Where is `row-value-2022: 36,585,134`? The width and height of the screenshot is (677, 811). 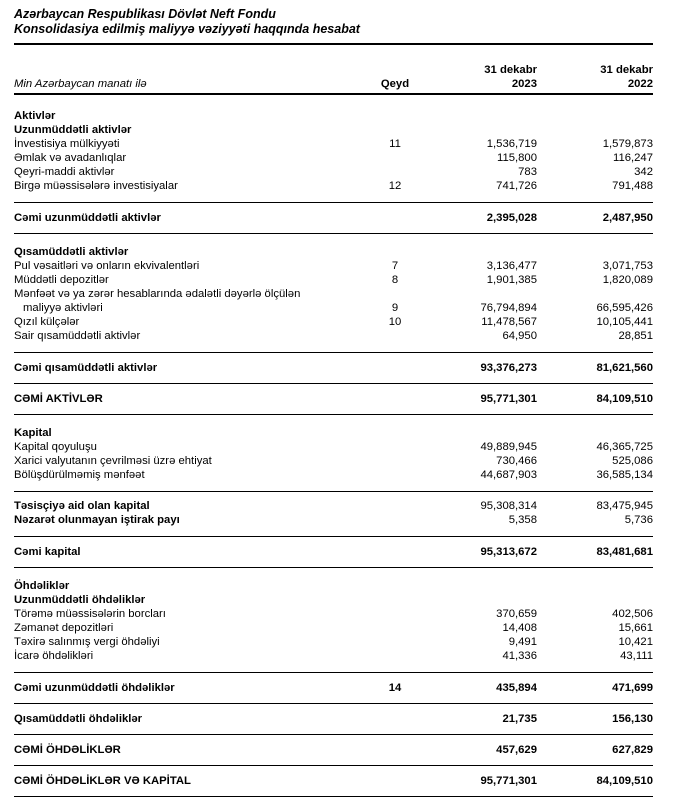 row-value-2022: 36,585,134 is located at coordinates (624, 475).